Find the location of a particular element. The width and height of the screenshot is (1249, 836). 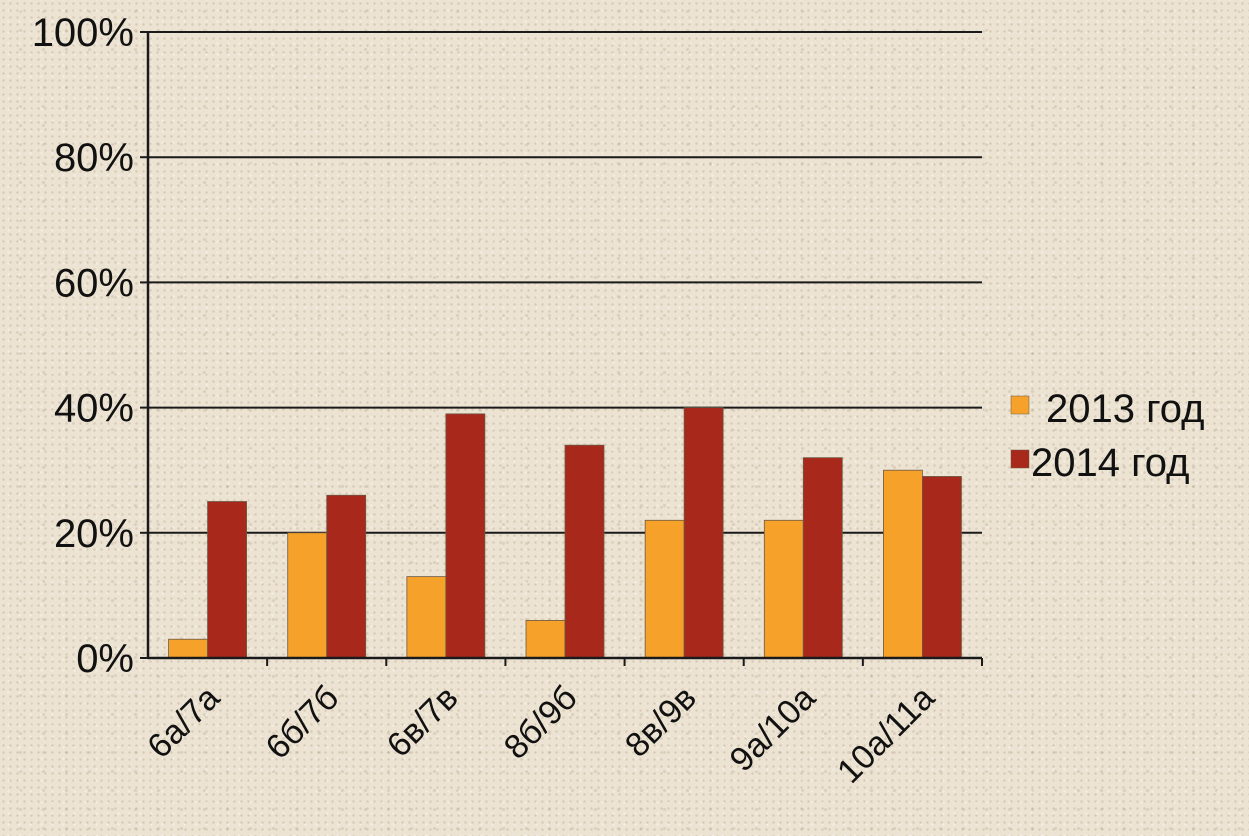

legend: 2013 год 2014 год is located at coordinates (1107, 436).